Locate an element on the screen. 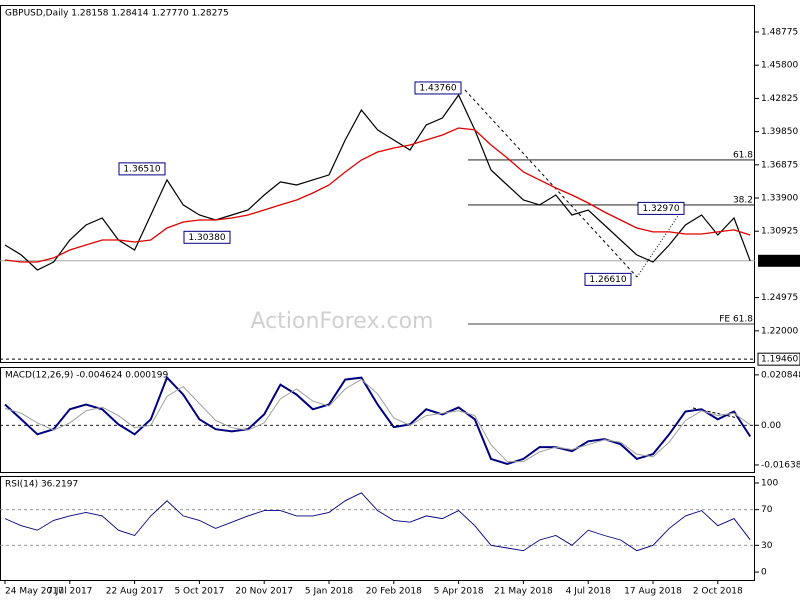 The width and height of the screenshot is (800, 600). support-box is located at coordinates (778, 359).